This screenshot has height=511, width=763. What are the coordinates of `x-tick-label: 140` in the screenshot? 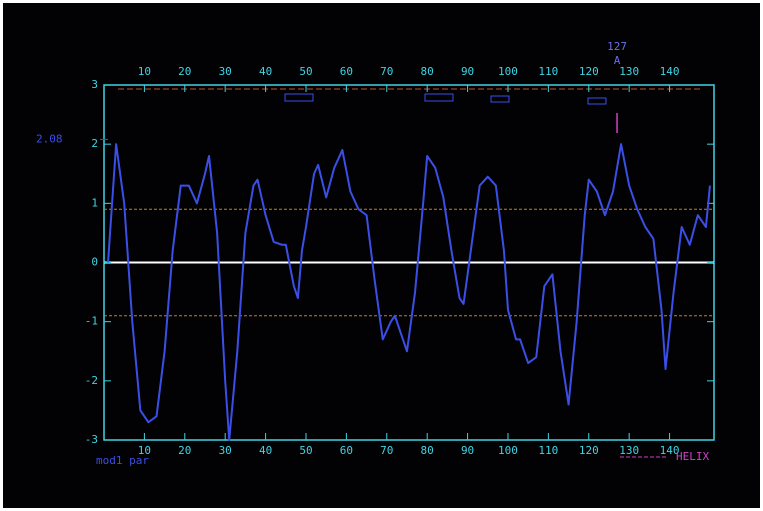 It's located at (670, 450).